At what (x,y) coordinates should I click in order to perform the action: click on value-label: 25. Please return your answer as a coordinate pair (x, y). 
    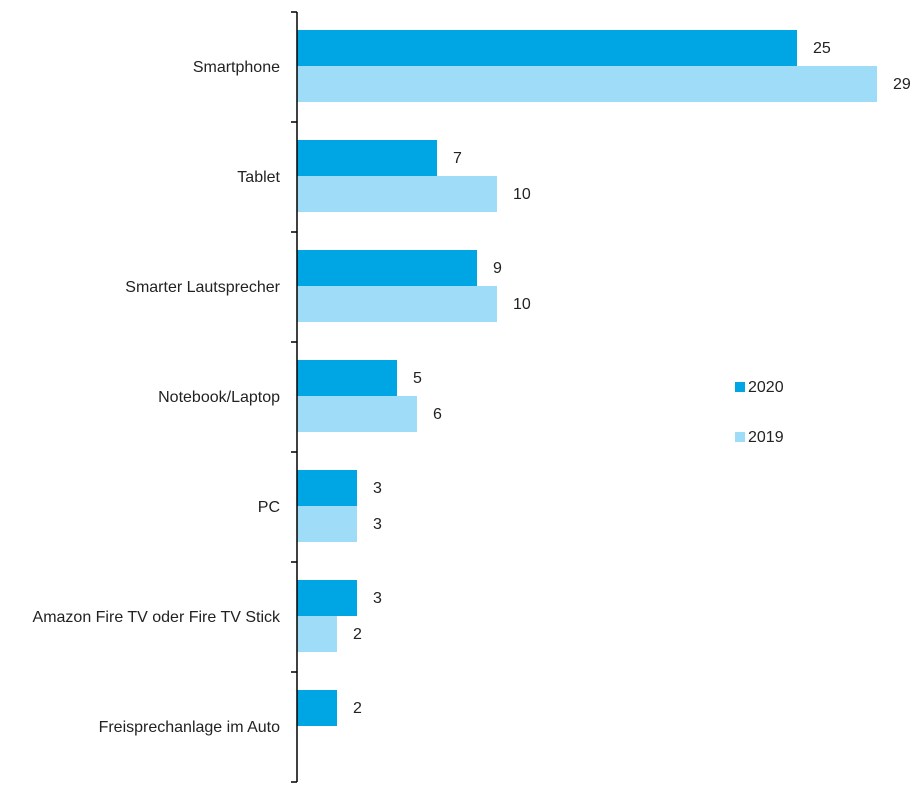
    Looking at the image, I should click on (822, 48).